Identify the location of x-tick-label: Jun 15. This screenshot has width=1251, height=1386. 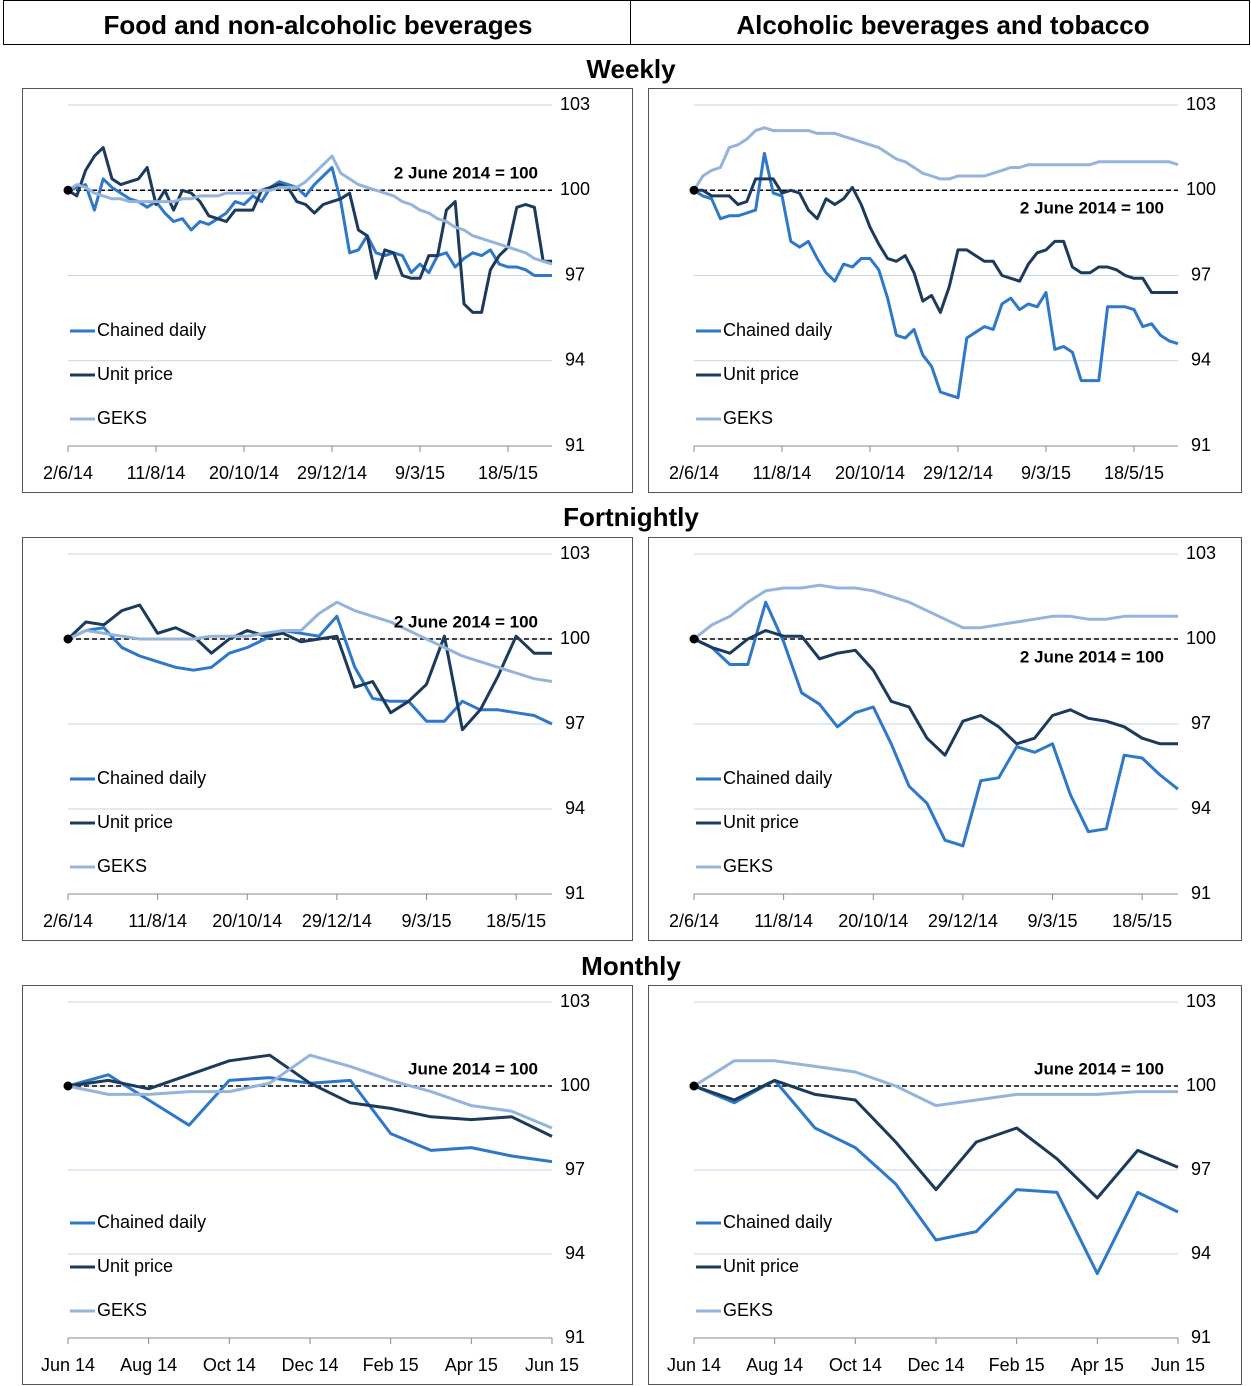
(1178, 1365).